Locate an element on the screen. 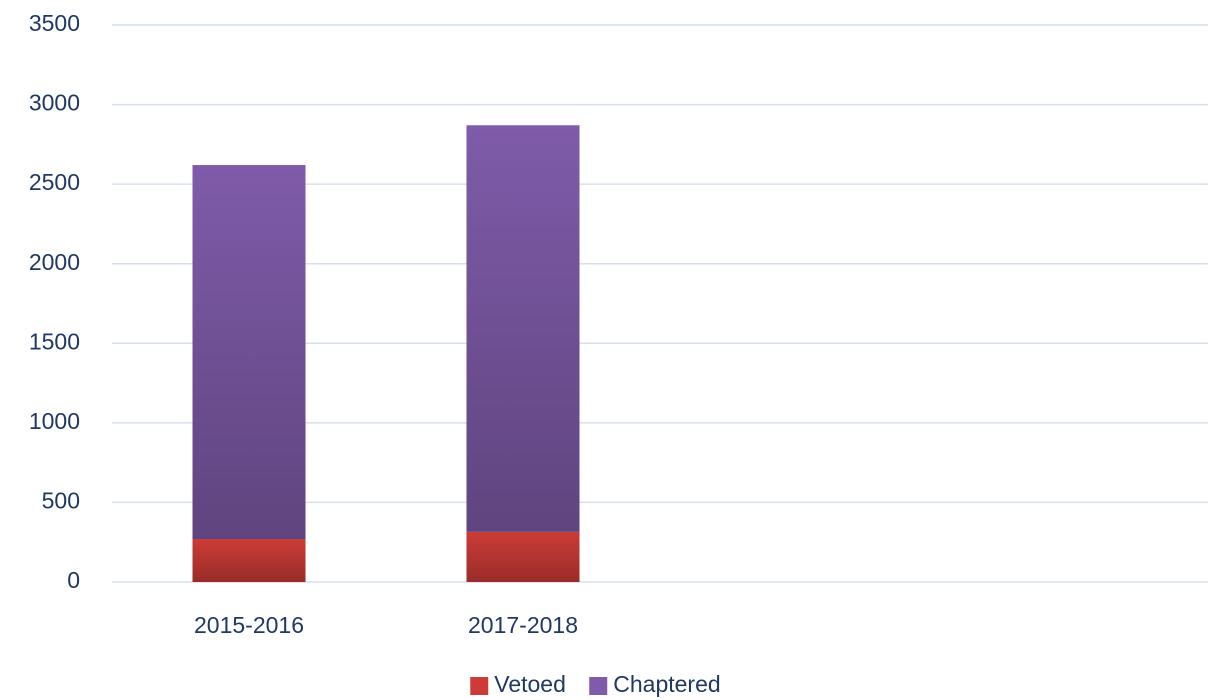 Image resolution: width=1216 pixels, height=700 pixels. y-tick-label: 1000 is located at coordinates (54, 421).